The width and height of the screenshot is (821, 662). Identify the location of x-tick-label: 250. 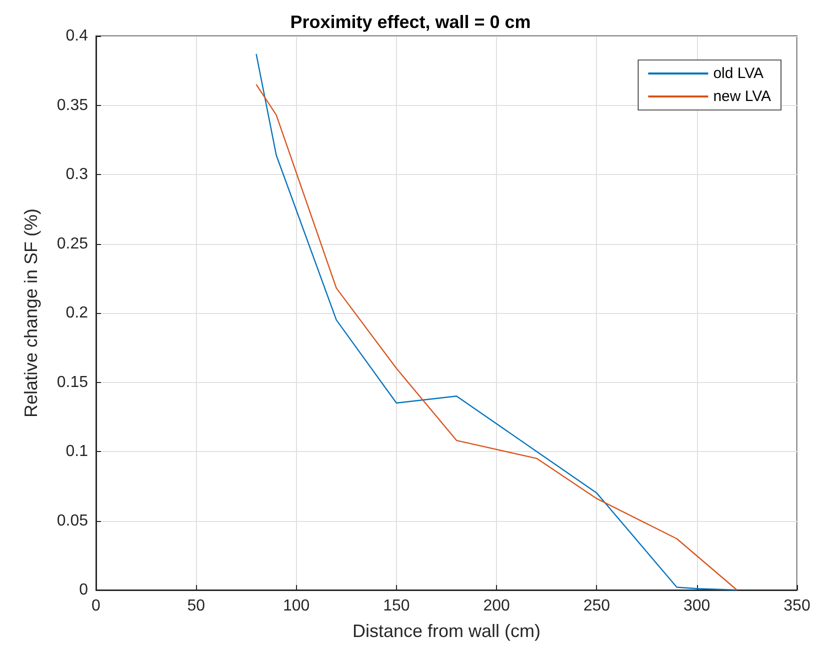
(596, 606).